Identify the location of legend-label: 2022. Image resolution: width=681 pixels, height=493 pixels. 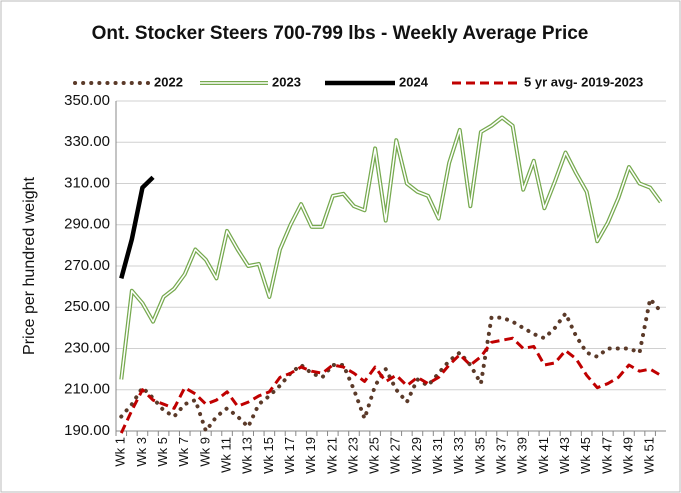
(168, 81).